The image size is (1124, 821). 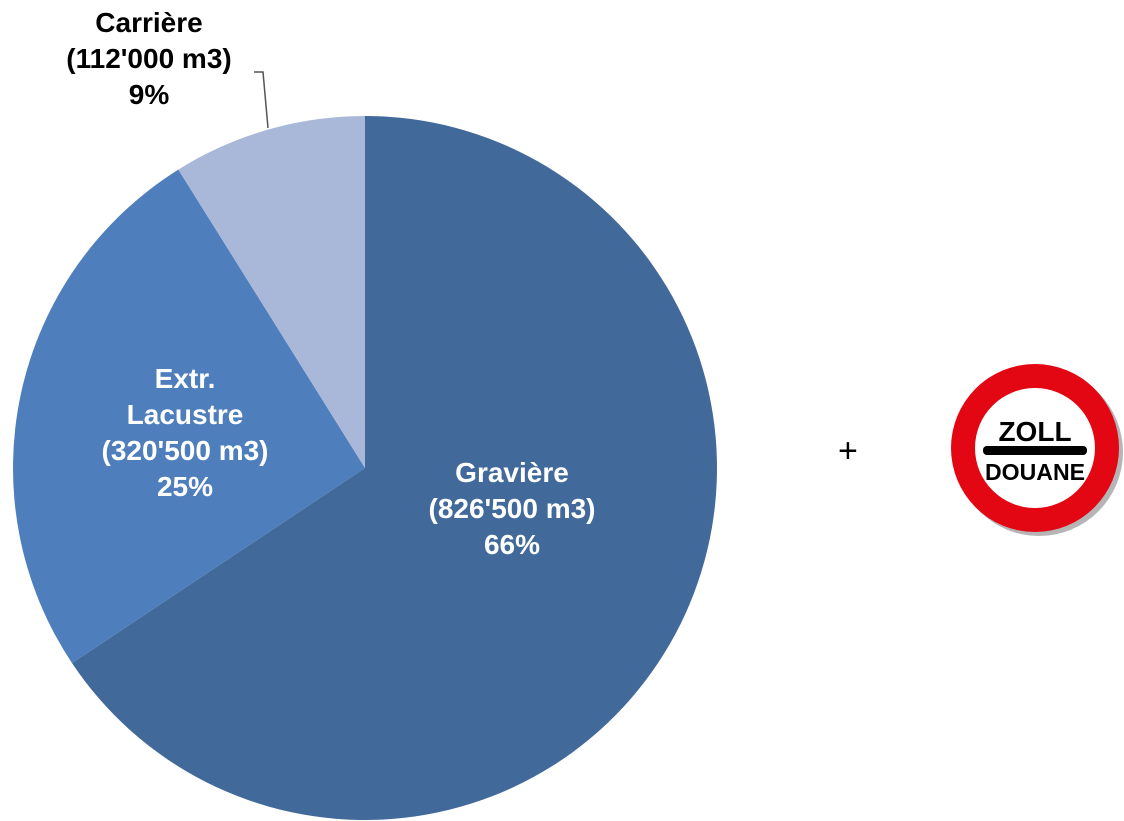 I want to click on sign-text-douane: DOUANE, so click(x=1035, y=472).